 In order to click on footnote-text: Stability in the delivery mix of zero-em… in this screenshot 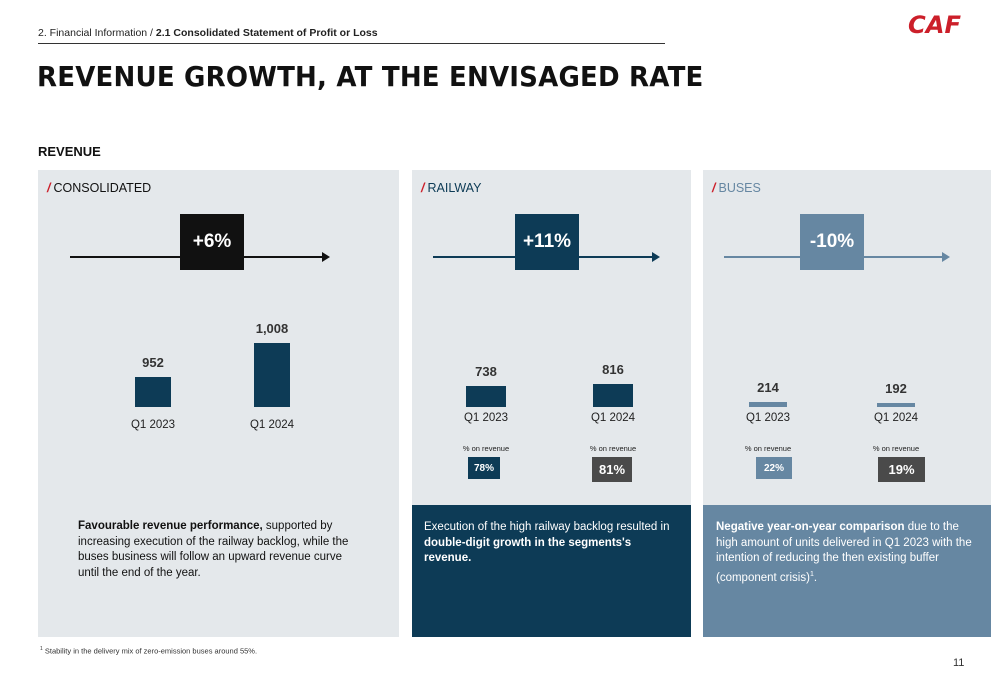, I will do `click(151, 651)`.